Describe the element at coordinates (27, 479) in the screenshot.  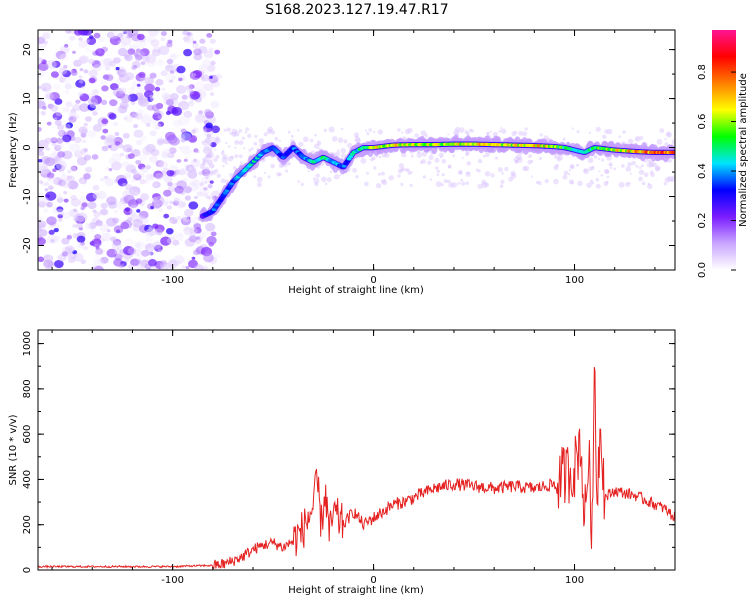
I see `y-tick-label: 400` at that location.